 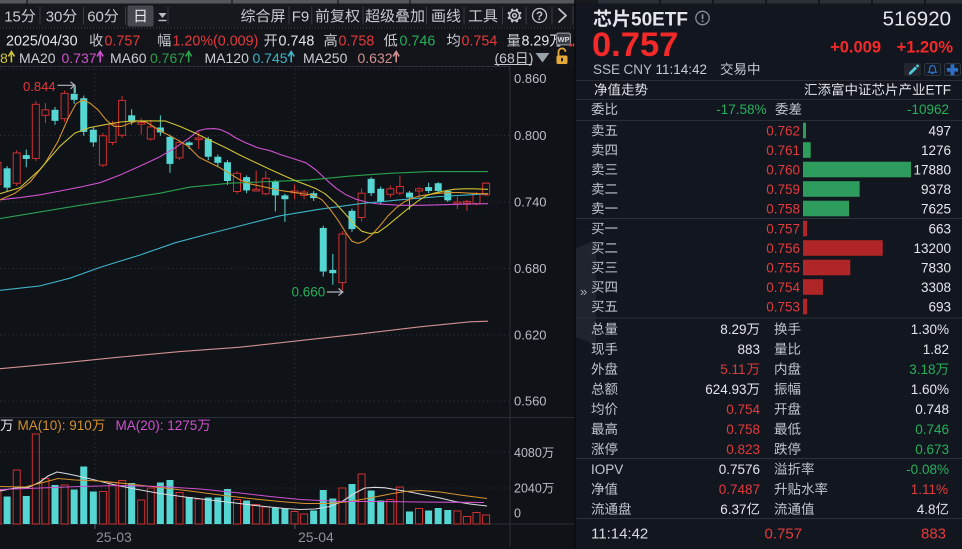 What do you see at coordinates (933, 169) in the screenshot?
I see `svg-text: 17880` at bounding box center [933, 169].